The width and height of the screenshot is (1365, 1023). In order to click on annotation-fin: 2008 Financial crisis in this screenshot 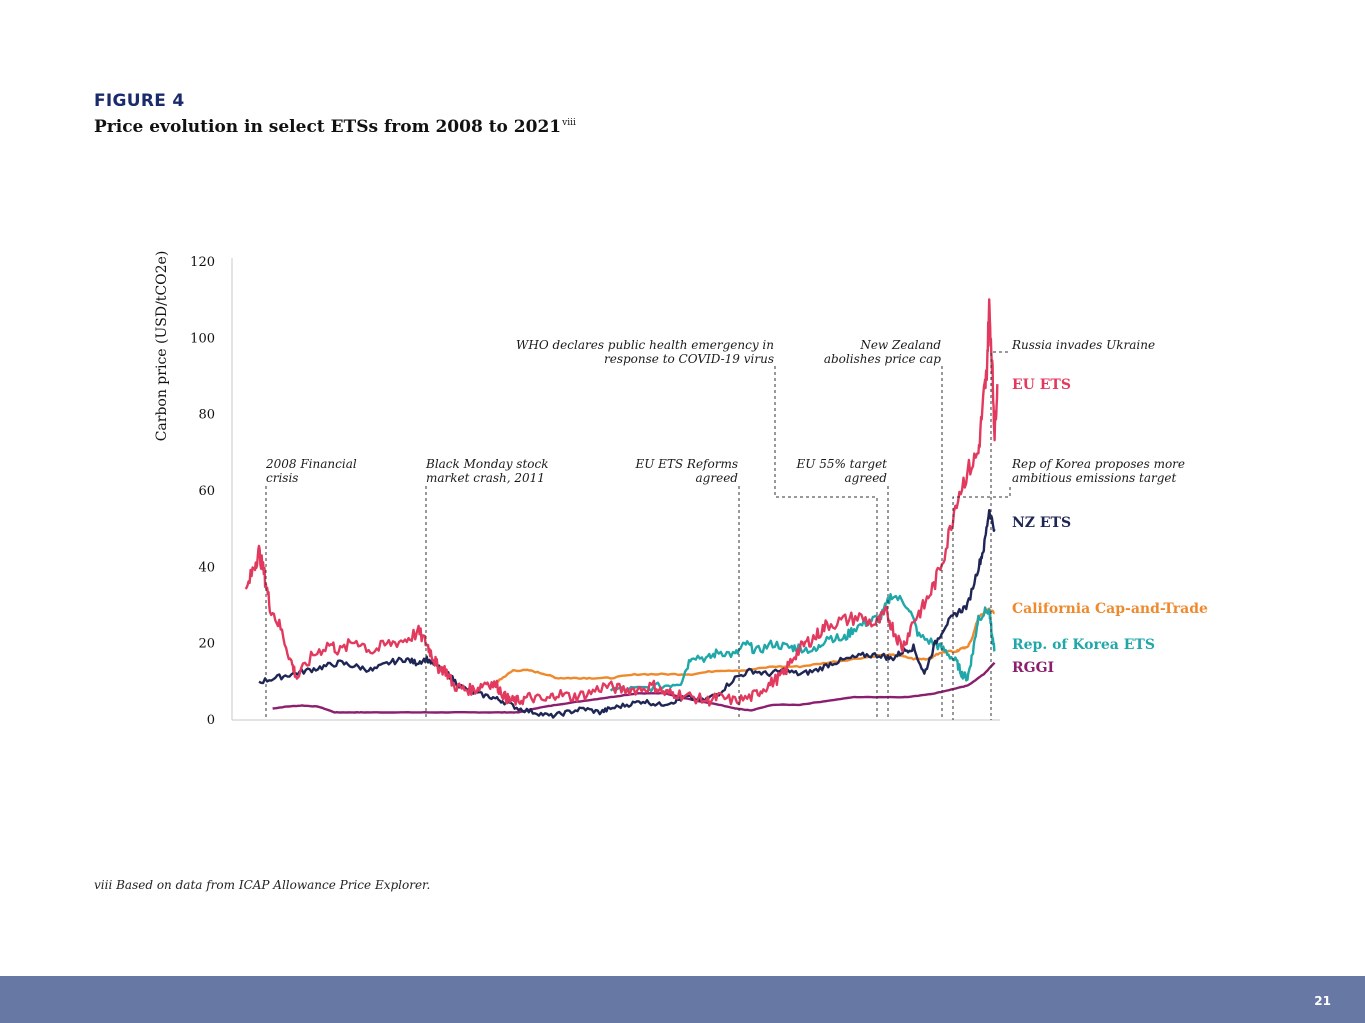, I will do `click(311, 471)`.